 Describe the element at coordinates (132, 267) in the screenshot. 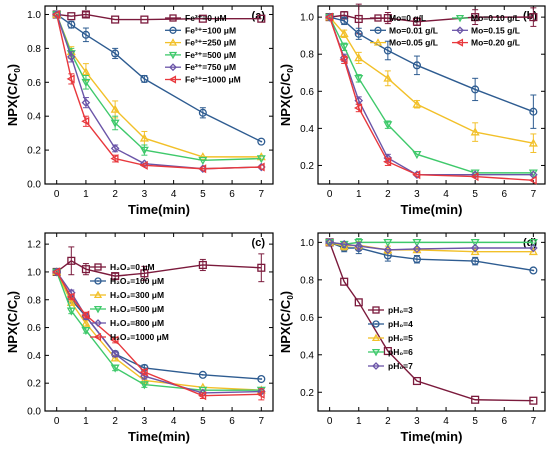

I see `legend-label: H₂O₂=0 μM` at that location.